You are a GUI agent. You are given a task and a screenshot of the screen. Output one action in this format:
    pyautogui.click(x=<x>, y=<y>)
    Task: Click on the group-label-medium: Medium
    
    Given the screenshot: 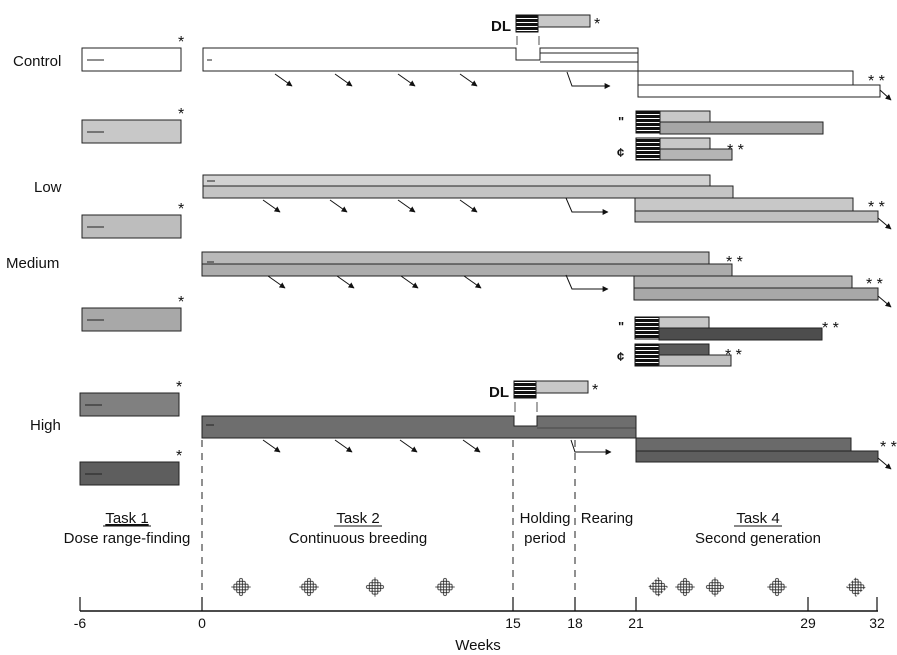 What is the action you would take?
    pyautogui.click(x=32, y=263)
    